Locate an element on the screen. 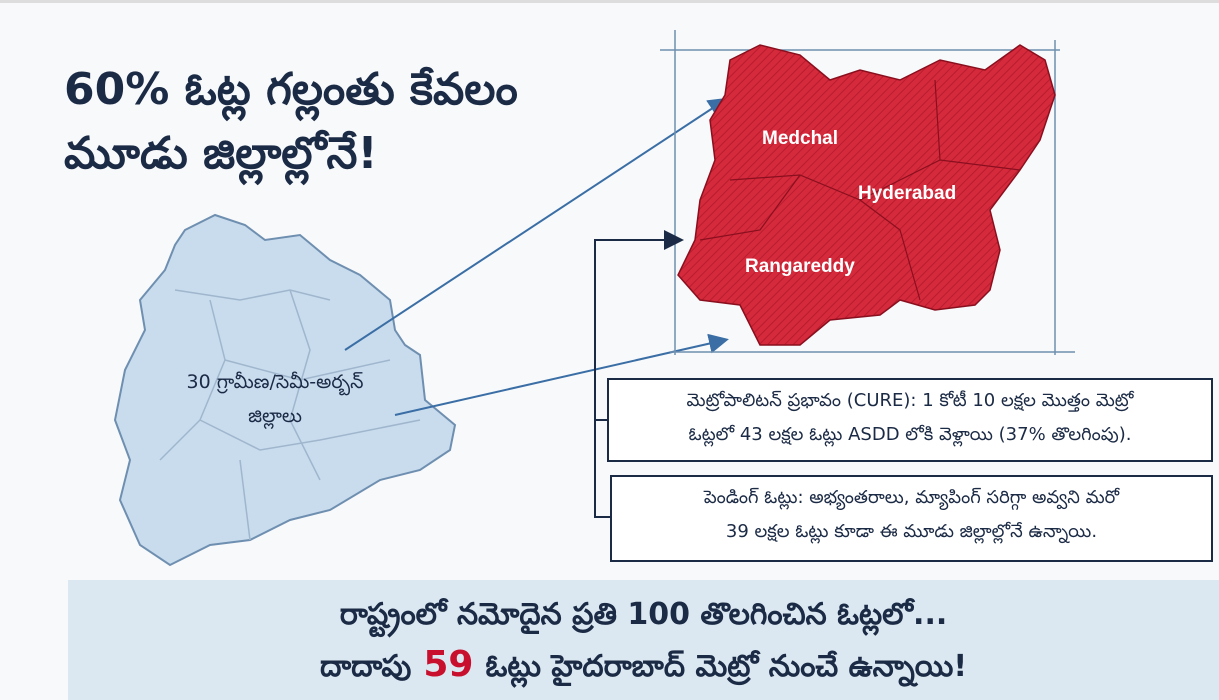 Image resolution: width=1219 pixels, height=700 pixels. arrow is located at coordinates (536, 224).